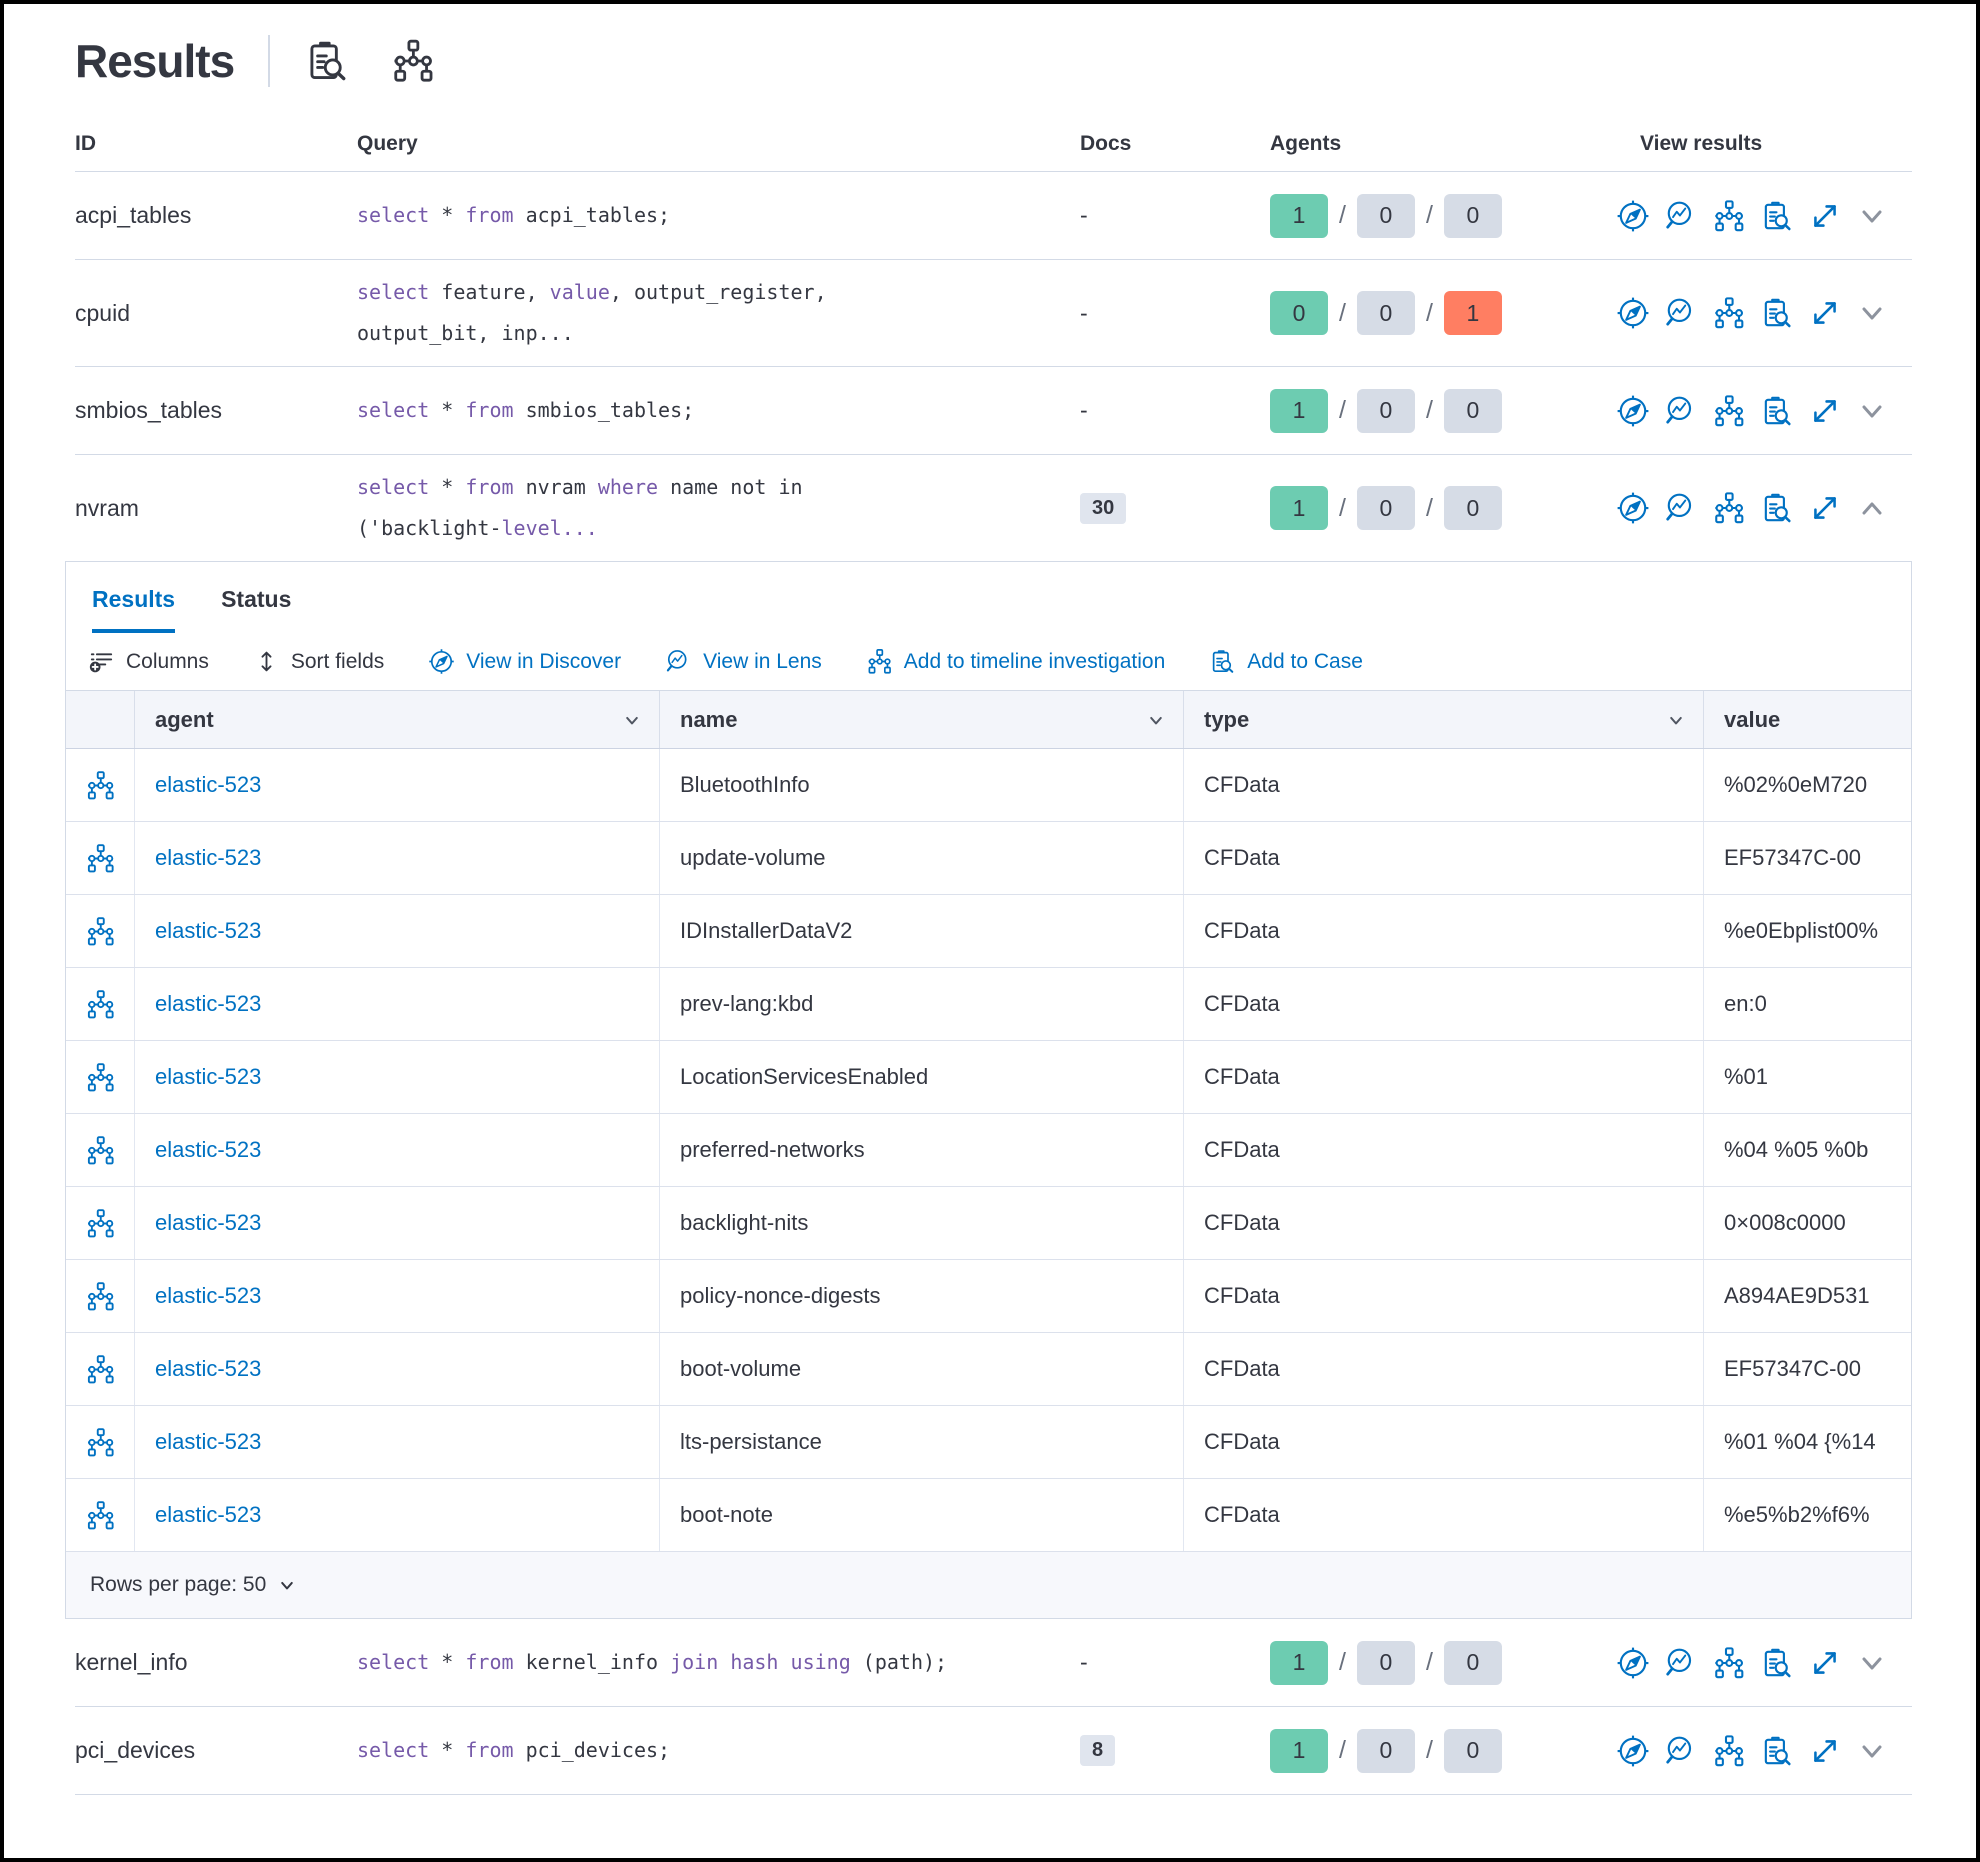 This screenshot has height=1862, width=1980. Describe the element at coordinates (1165, 1662) in the screenshot. I see `docs-cell: -` at that location.